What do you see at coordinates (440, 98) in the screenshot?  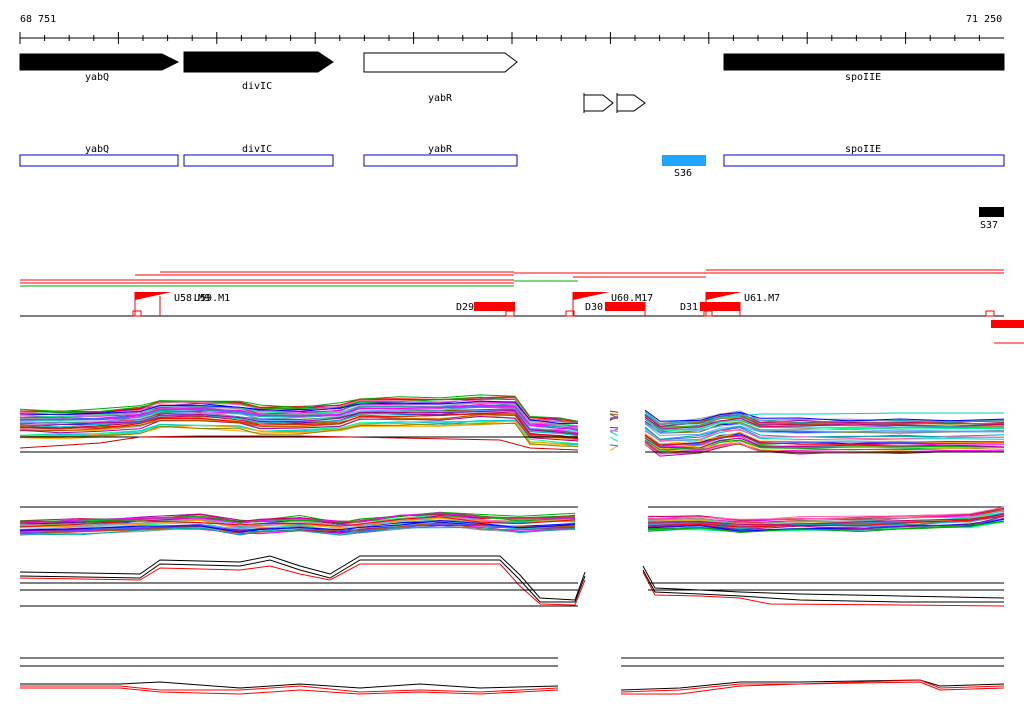 I see `gene-label-yabR: yabR` at bounding box center [440, 98].